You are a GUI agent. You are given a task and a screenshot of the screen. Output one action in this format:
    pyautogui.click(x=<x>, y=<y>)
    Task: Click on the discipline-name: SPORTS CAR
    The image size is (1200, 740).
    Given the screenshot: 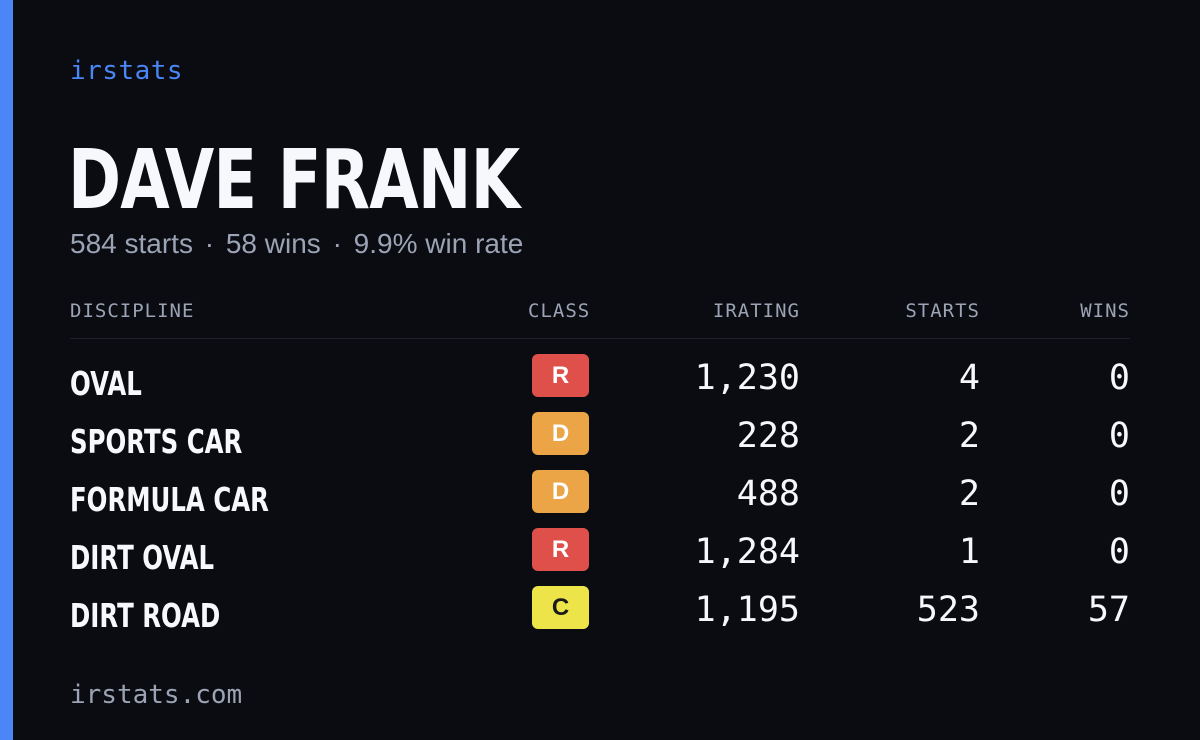 What is the action you would take?
    pyautogui.click(x=156, y=441)
    